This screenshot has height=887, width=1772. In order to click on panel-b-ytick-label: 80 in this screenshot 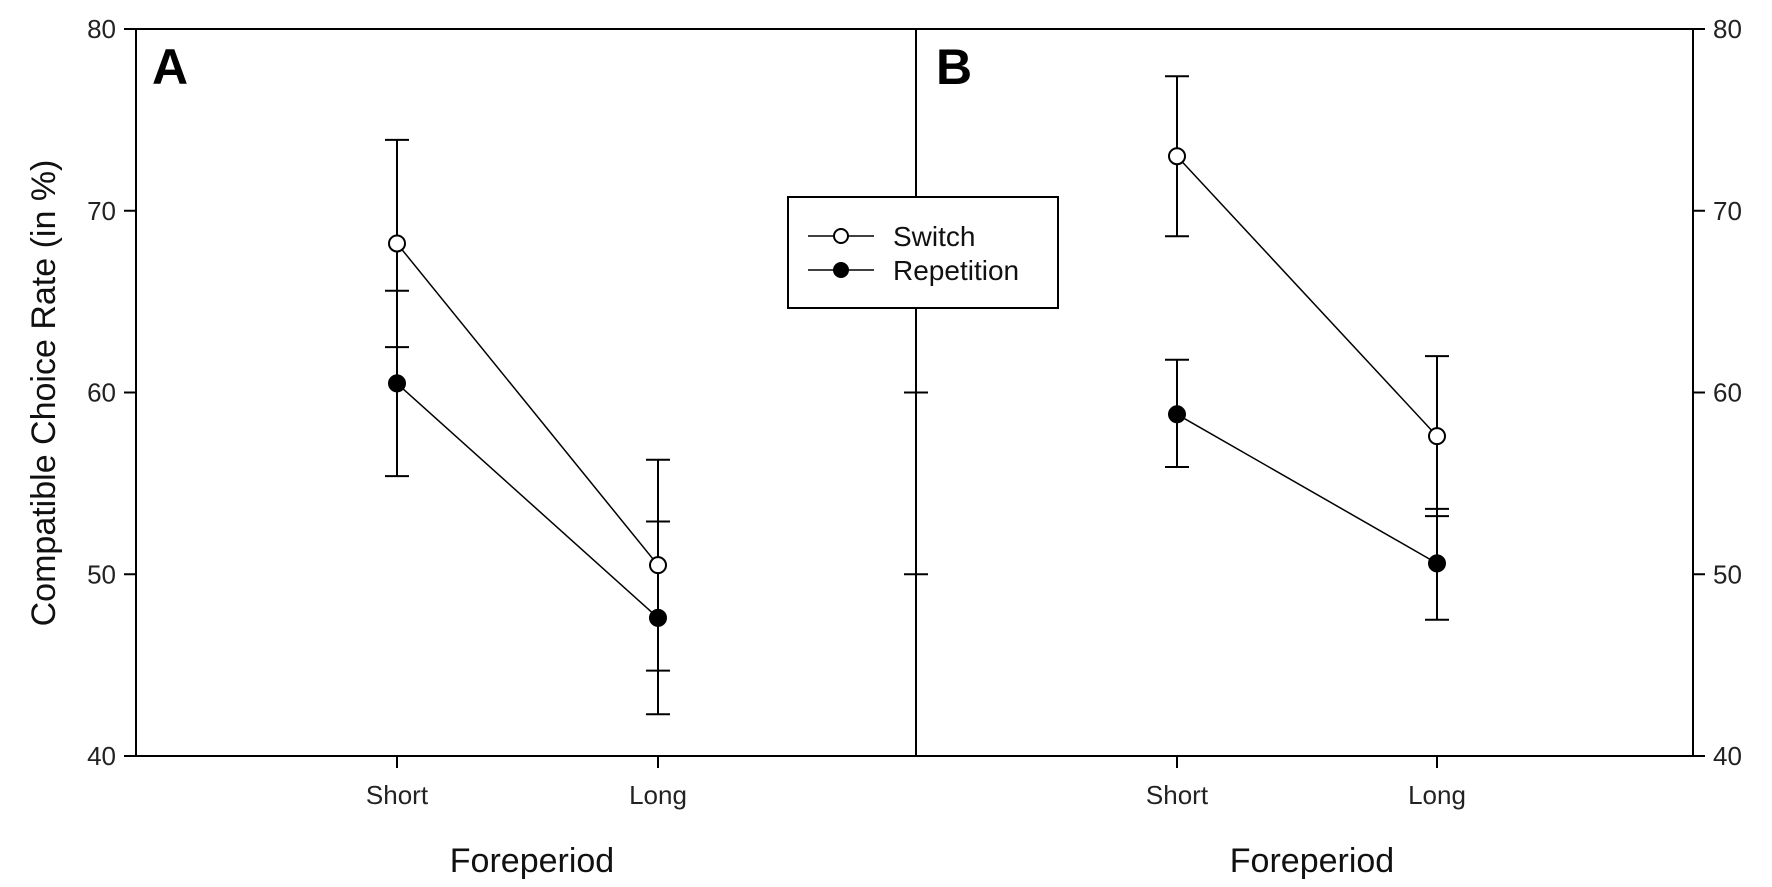, I will do `click(1727, 29)`.